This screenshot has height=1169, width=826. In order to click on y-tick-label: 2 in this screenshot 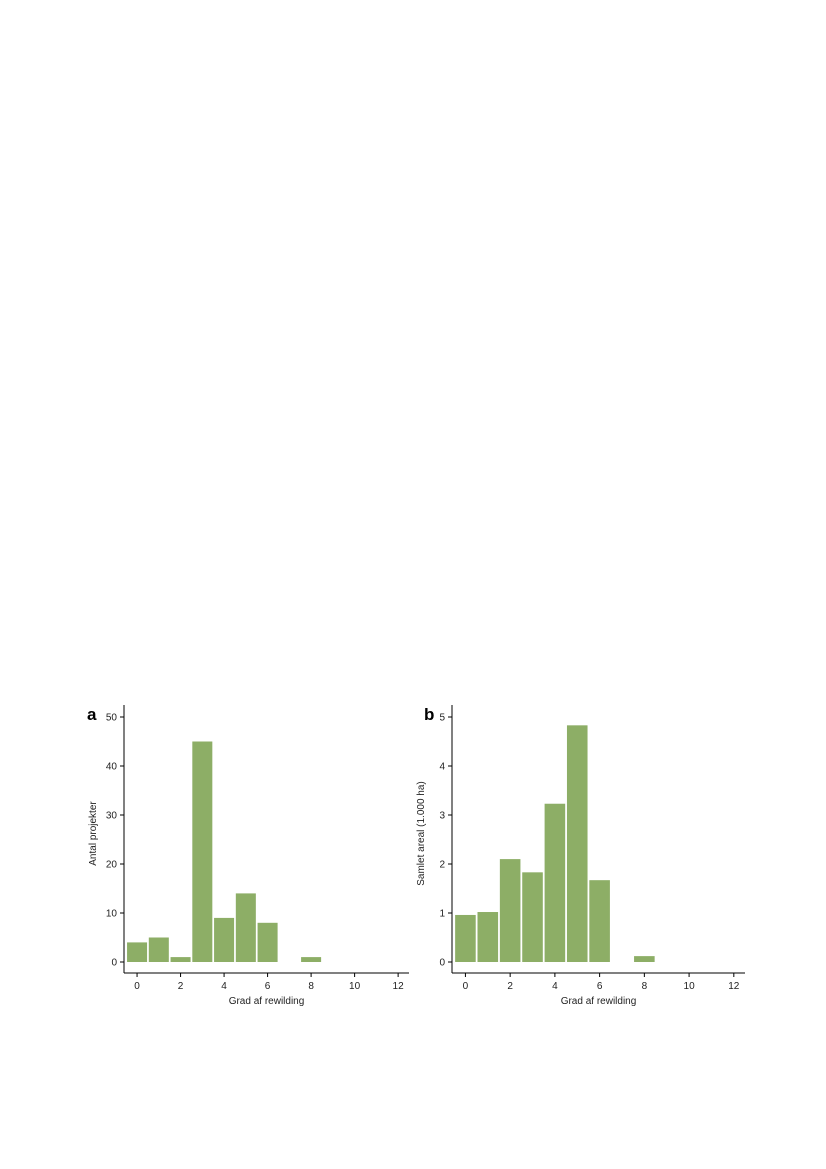, I will do `click(442, 865)`.